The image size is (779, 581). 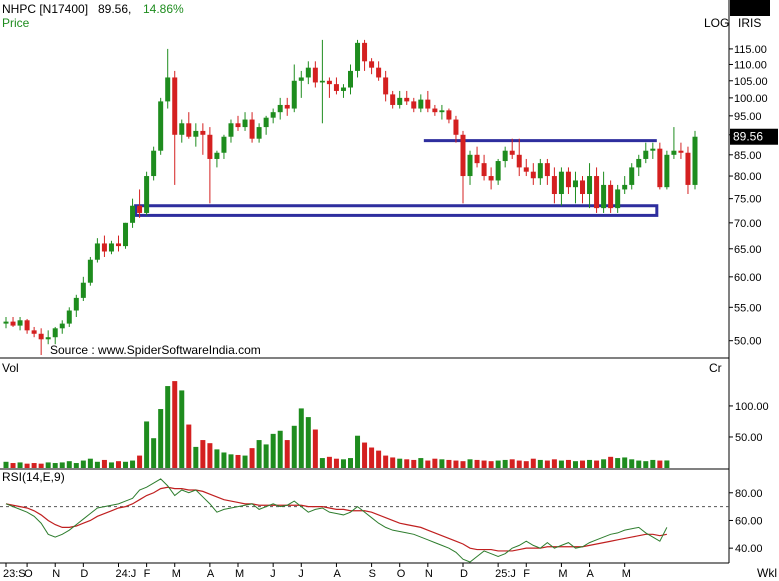 I want to click on price-tick-label: 75.00, so click(x=748, y=200).